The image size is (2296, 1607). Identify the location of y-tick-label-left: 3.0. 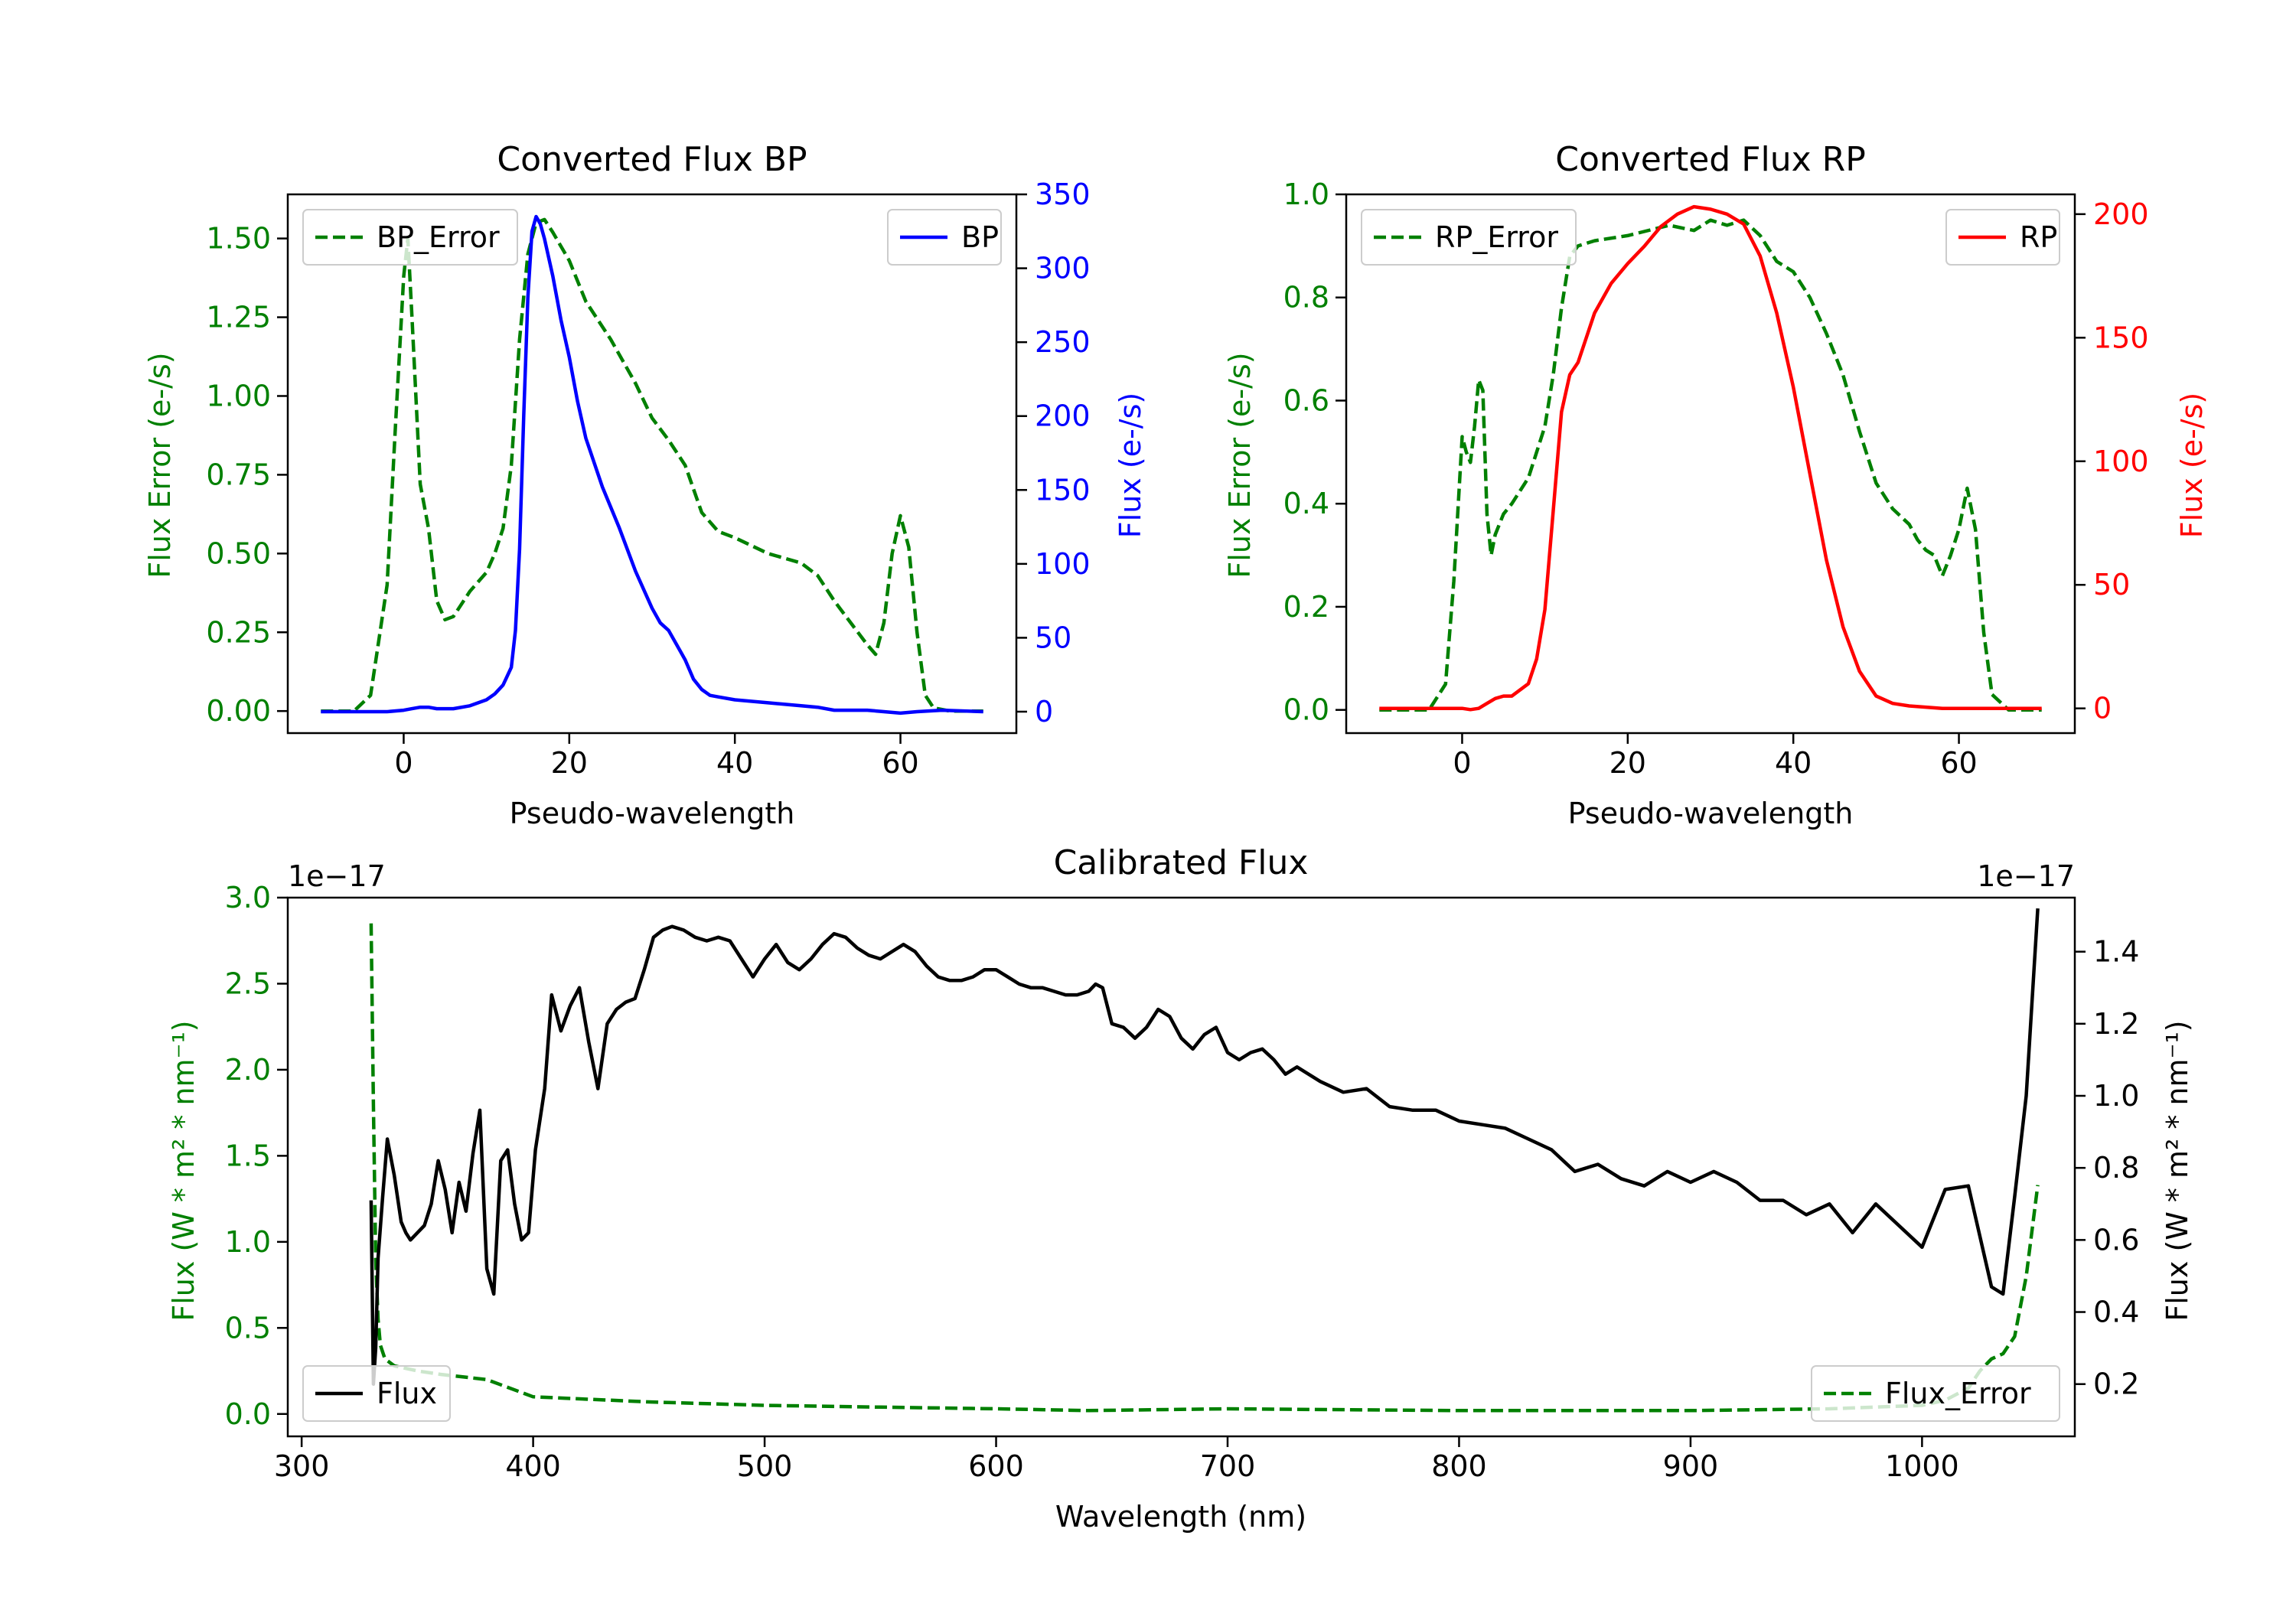
(248, 897).